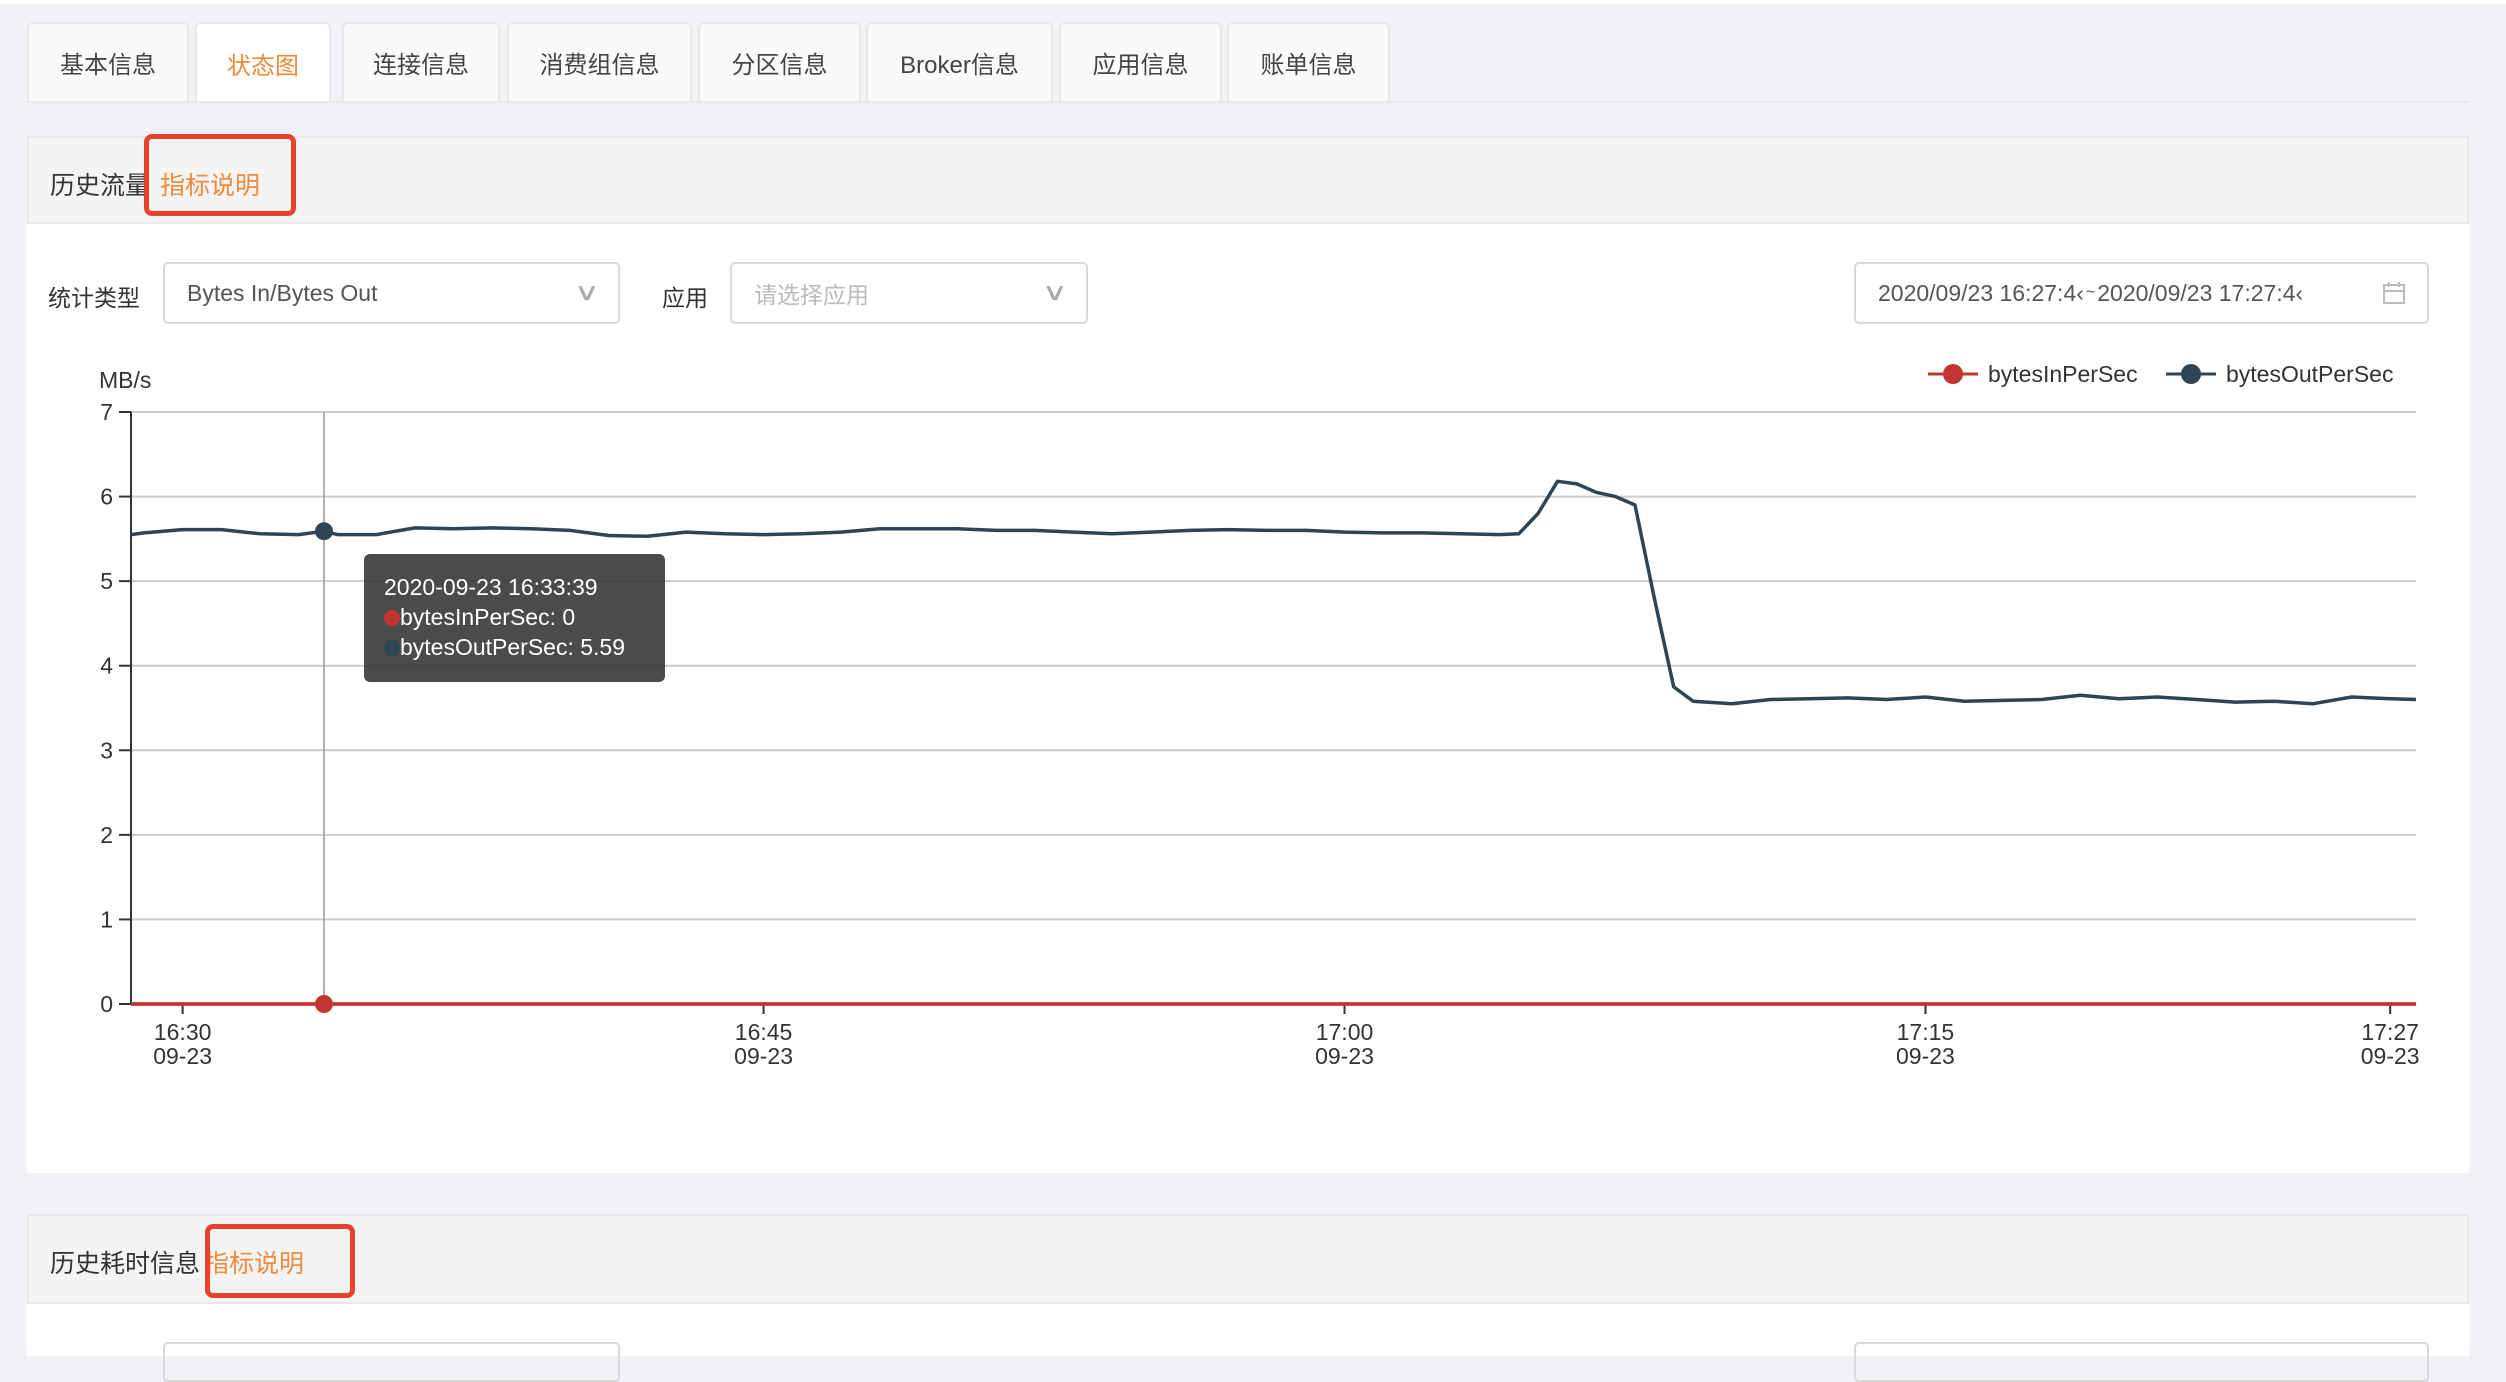  What do you see at coordinates (125, 380) in the screenshot?
I see `y-axis-label: MB/s` at bounding box center [125, 380].